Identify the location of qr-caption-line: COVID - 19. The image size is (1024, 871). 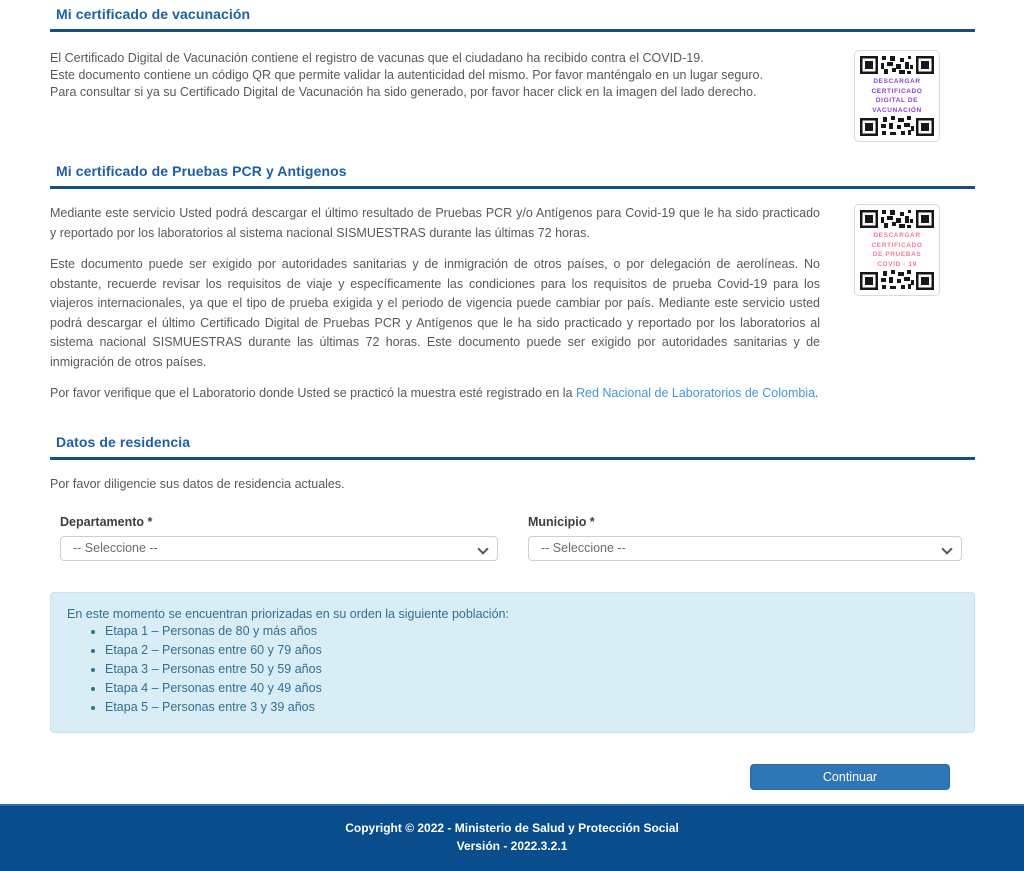
(897, 264).